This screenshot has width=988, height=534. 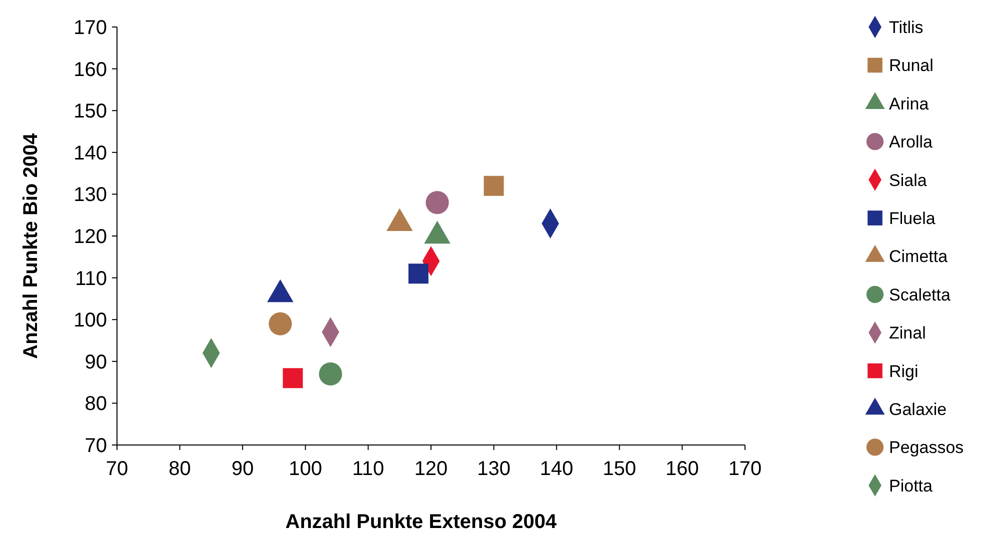 What do you see at coordinates (920, 294) in the screenshot?
I see `legend-label: Scaletta` at bounding box center [920, 294].